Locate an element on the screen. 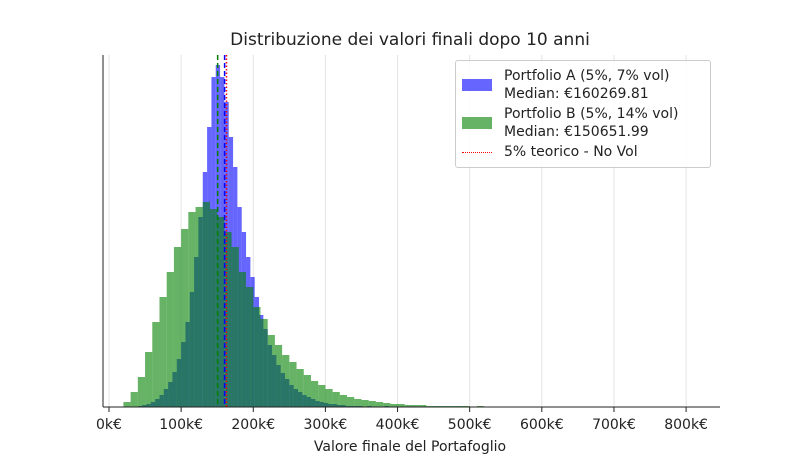 The height and width of the screenshot is (461, 800). legend-entry: 5% teorico - No Vol is located at coordinates (583, 152).